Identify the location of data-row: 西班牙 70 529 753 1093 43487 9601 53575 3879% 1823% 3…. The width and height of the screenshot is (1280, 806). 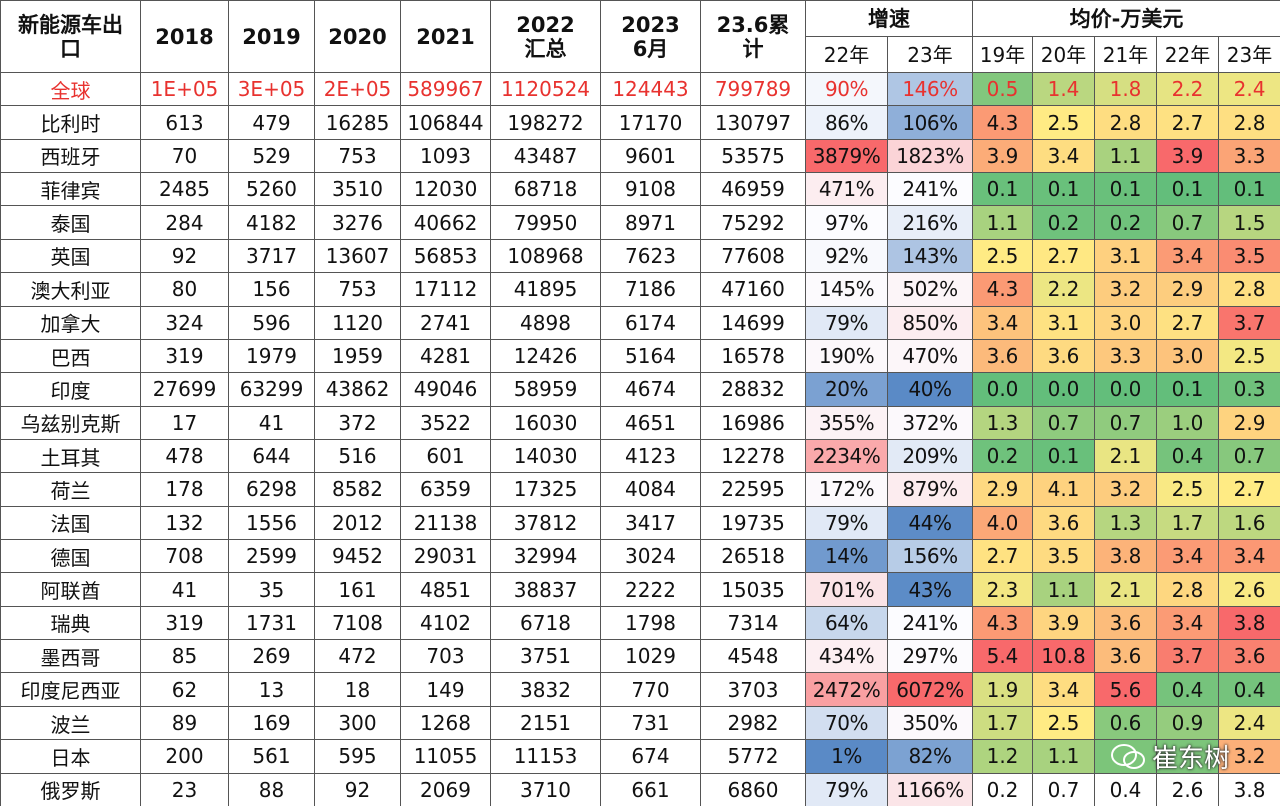
(640, 156).